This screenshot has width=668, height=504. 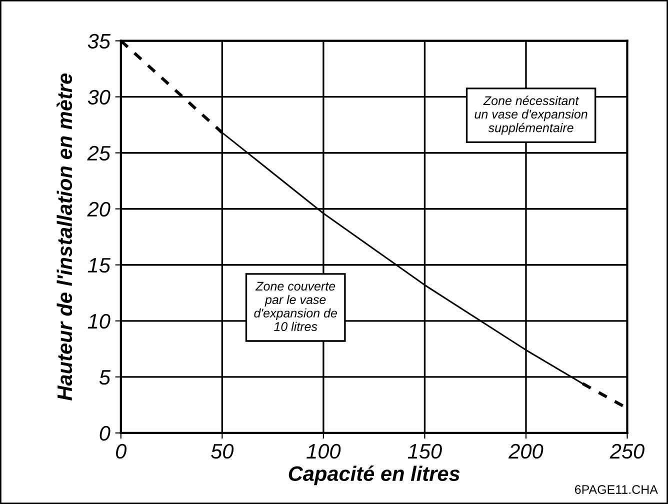 I want to click on y-tick-label: 30, so click(x=99, y=97).